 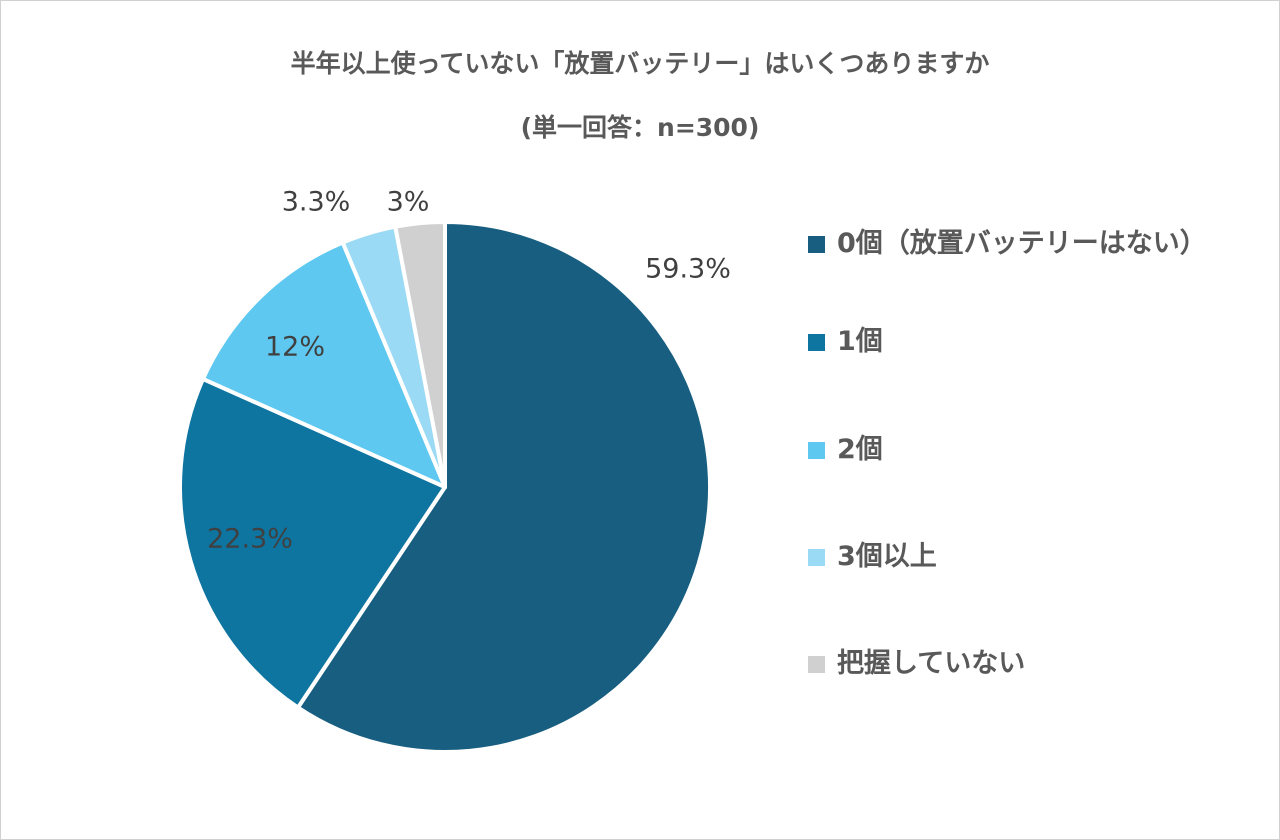 What do you see at coordinates (640, 127) in the screenshot?
I see `chart-subtitle: (単一回答：n=300)` at bounding box center [640, 127].